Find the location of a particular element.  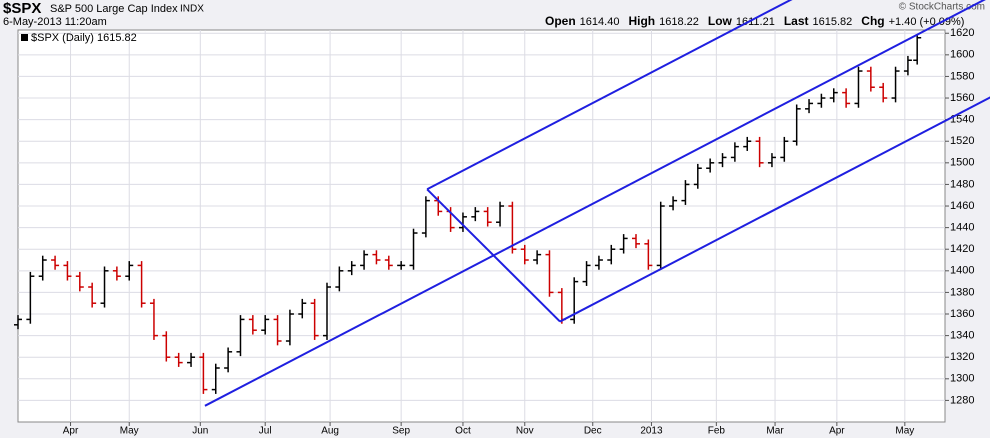

y-tick-label: 1360 is located at coordinates (962, 314).